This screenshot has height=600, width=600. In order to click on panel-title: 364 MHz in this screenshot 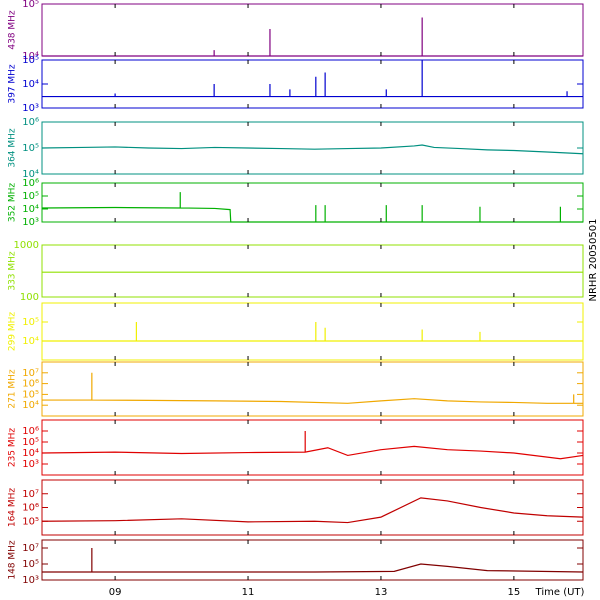, I will do `click(13, 148)`.